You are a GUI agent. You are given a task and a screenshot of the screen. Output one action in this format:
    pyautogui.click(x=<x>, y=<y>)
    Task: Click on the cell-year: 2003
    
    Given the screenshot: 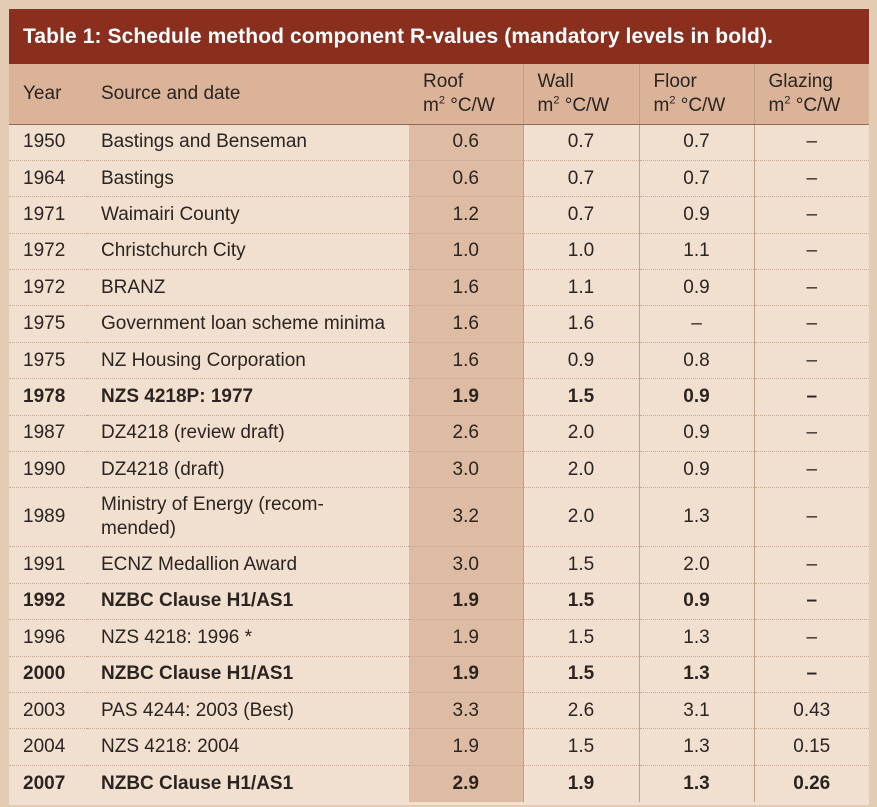 What is the action you would take?
    pyautogui.click(x=48, y=711)
    